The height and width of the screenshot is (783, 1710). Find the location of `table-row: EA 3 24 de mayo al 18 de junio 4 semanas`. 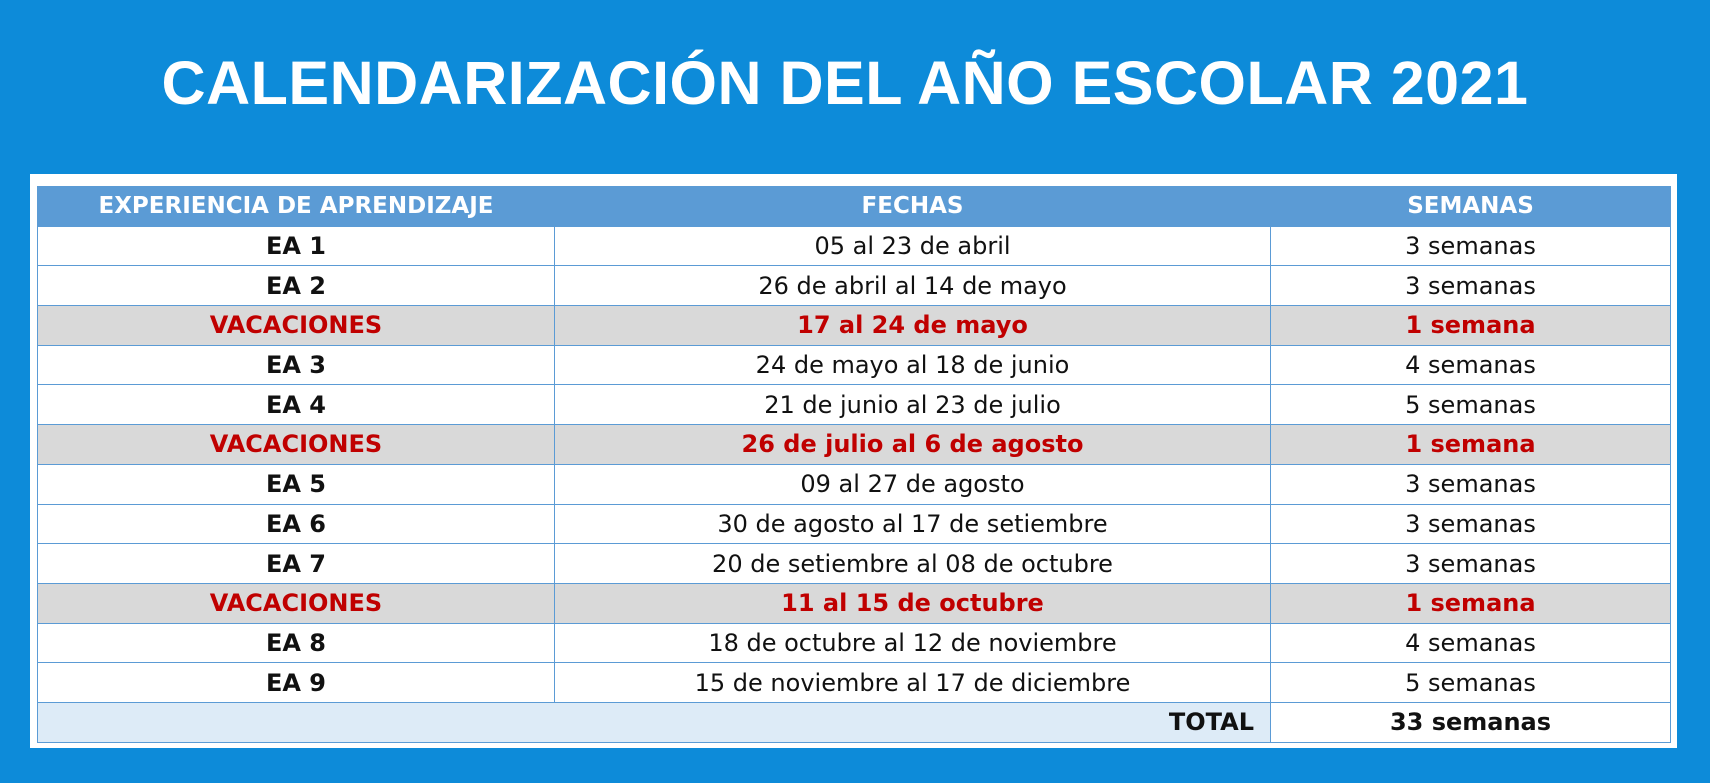

table-row: EA 3 24 de mayo al 18 de junio 4 semanas is located at coordinates (854, 365).